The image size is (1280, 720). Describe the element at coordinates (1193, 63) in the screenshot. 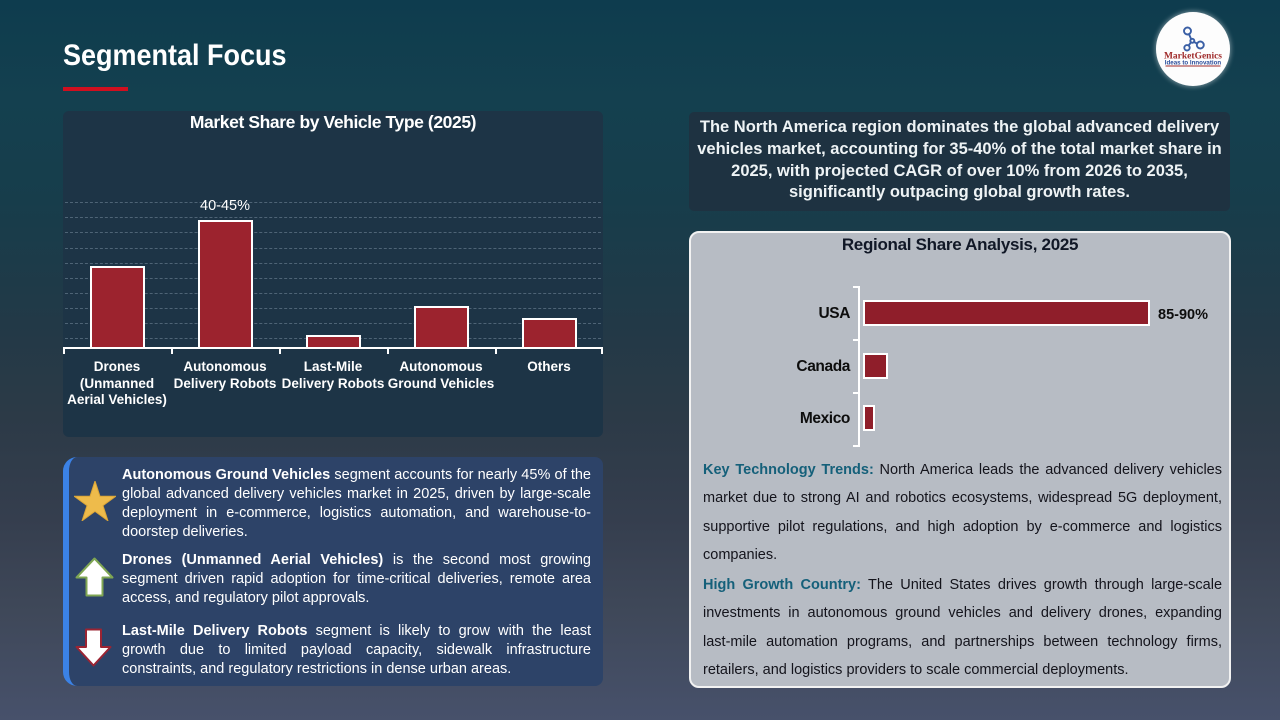

I see `svg-text: Ideas to Innovation` at that location.